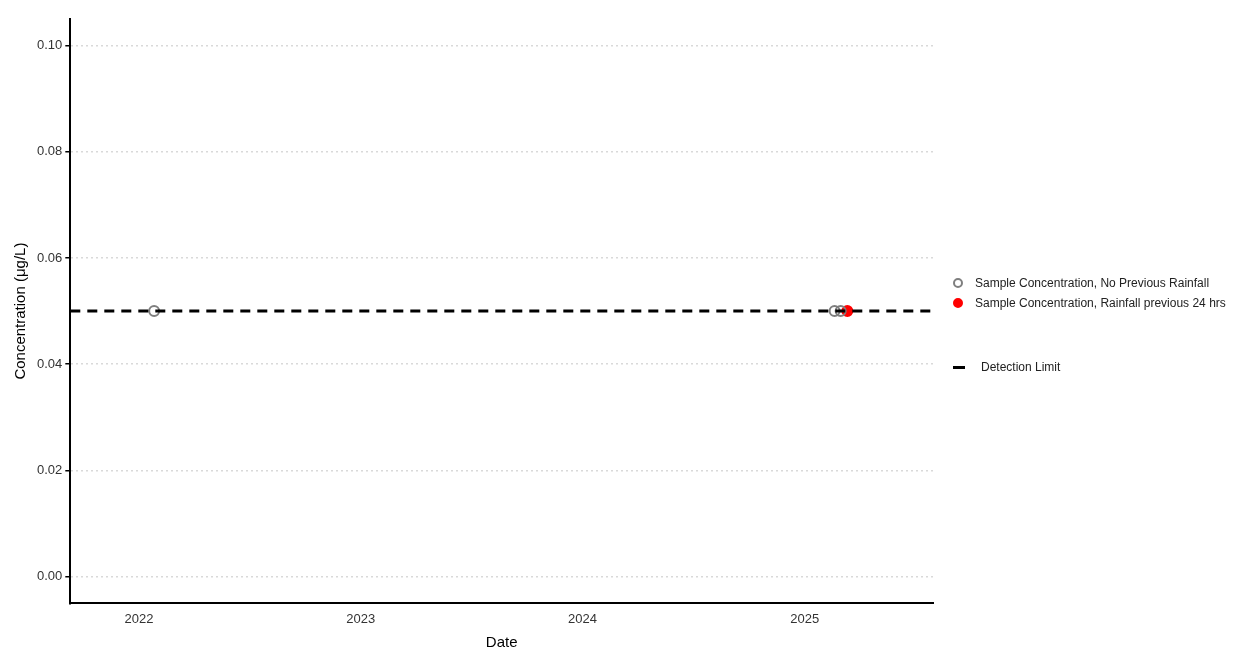  Describe the element at coordinates (49, 151) in the screenshot. I see `y-tick-label: 0.08` at that location.